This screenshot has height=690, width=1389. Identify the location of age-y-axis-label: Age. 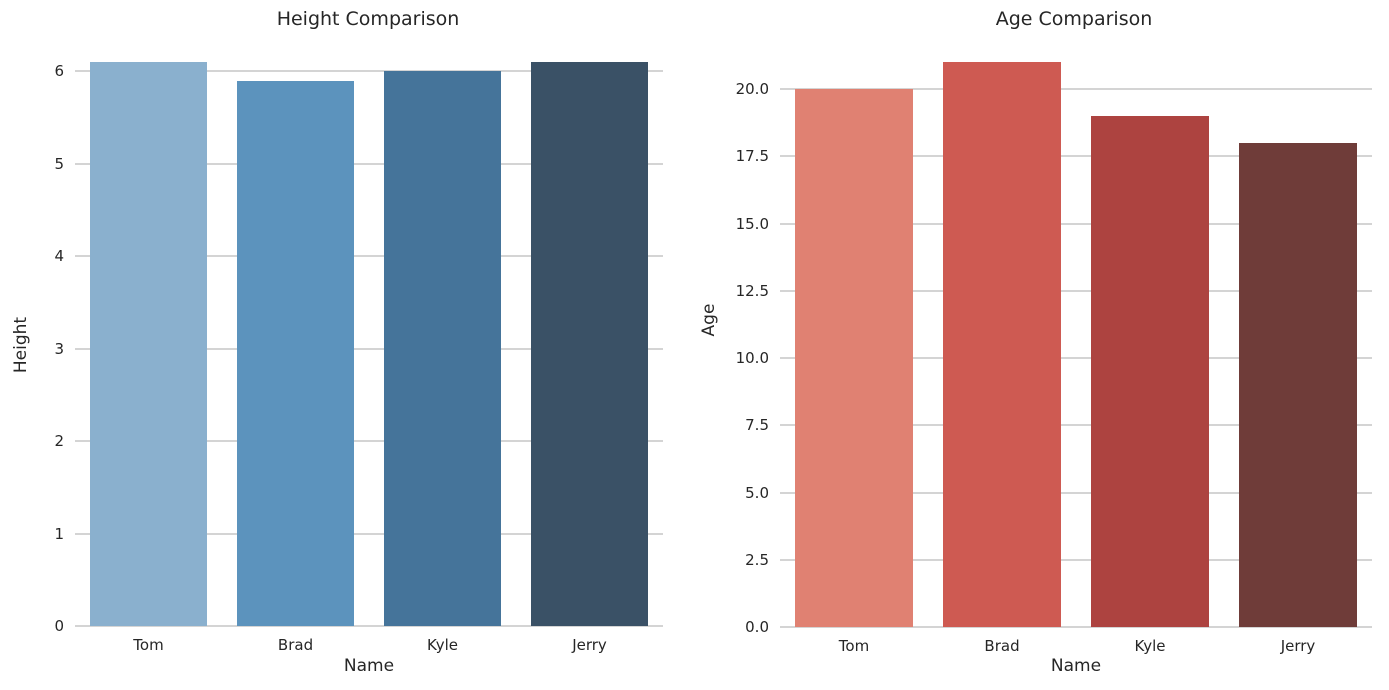
(709, 320).